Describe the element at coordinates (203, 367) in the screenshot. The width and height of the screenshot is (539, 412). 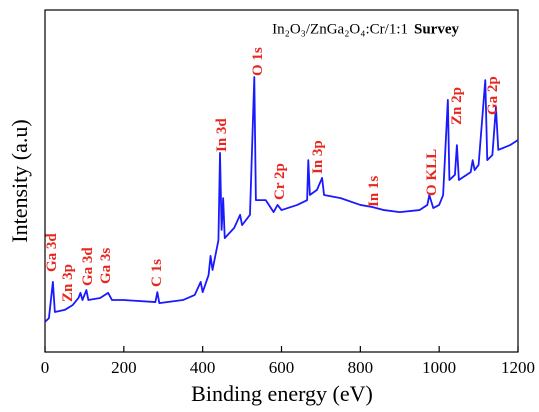
I see `x-tick-label: 400` at that location.